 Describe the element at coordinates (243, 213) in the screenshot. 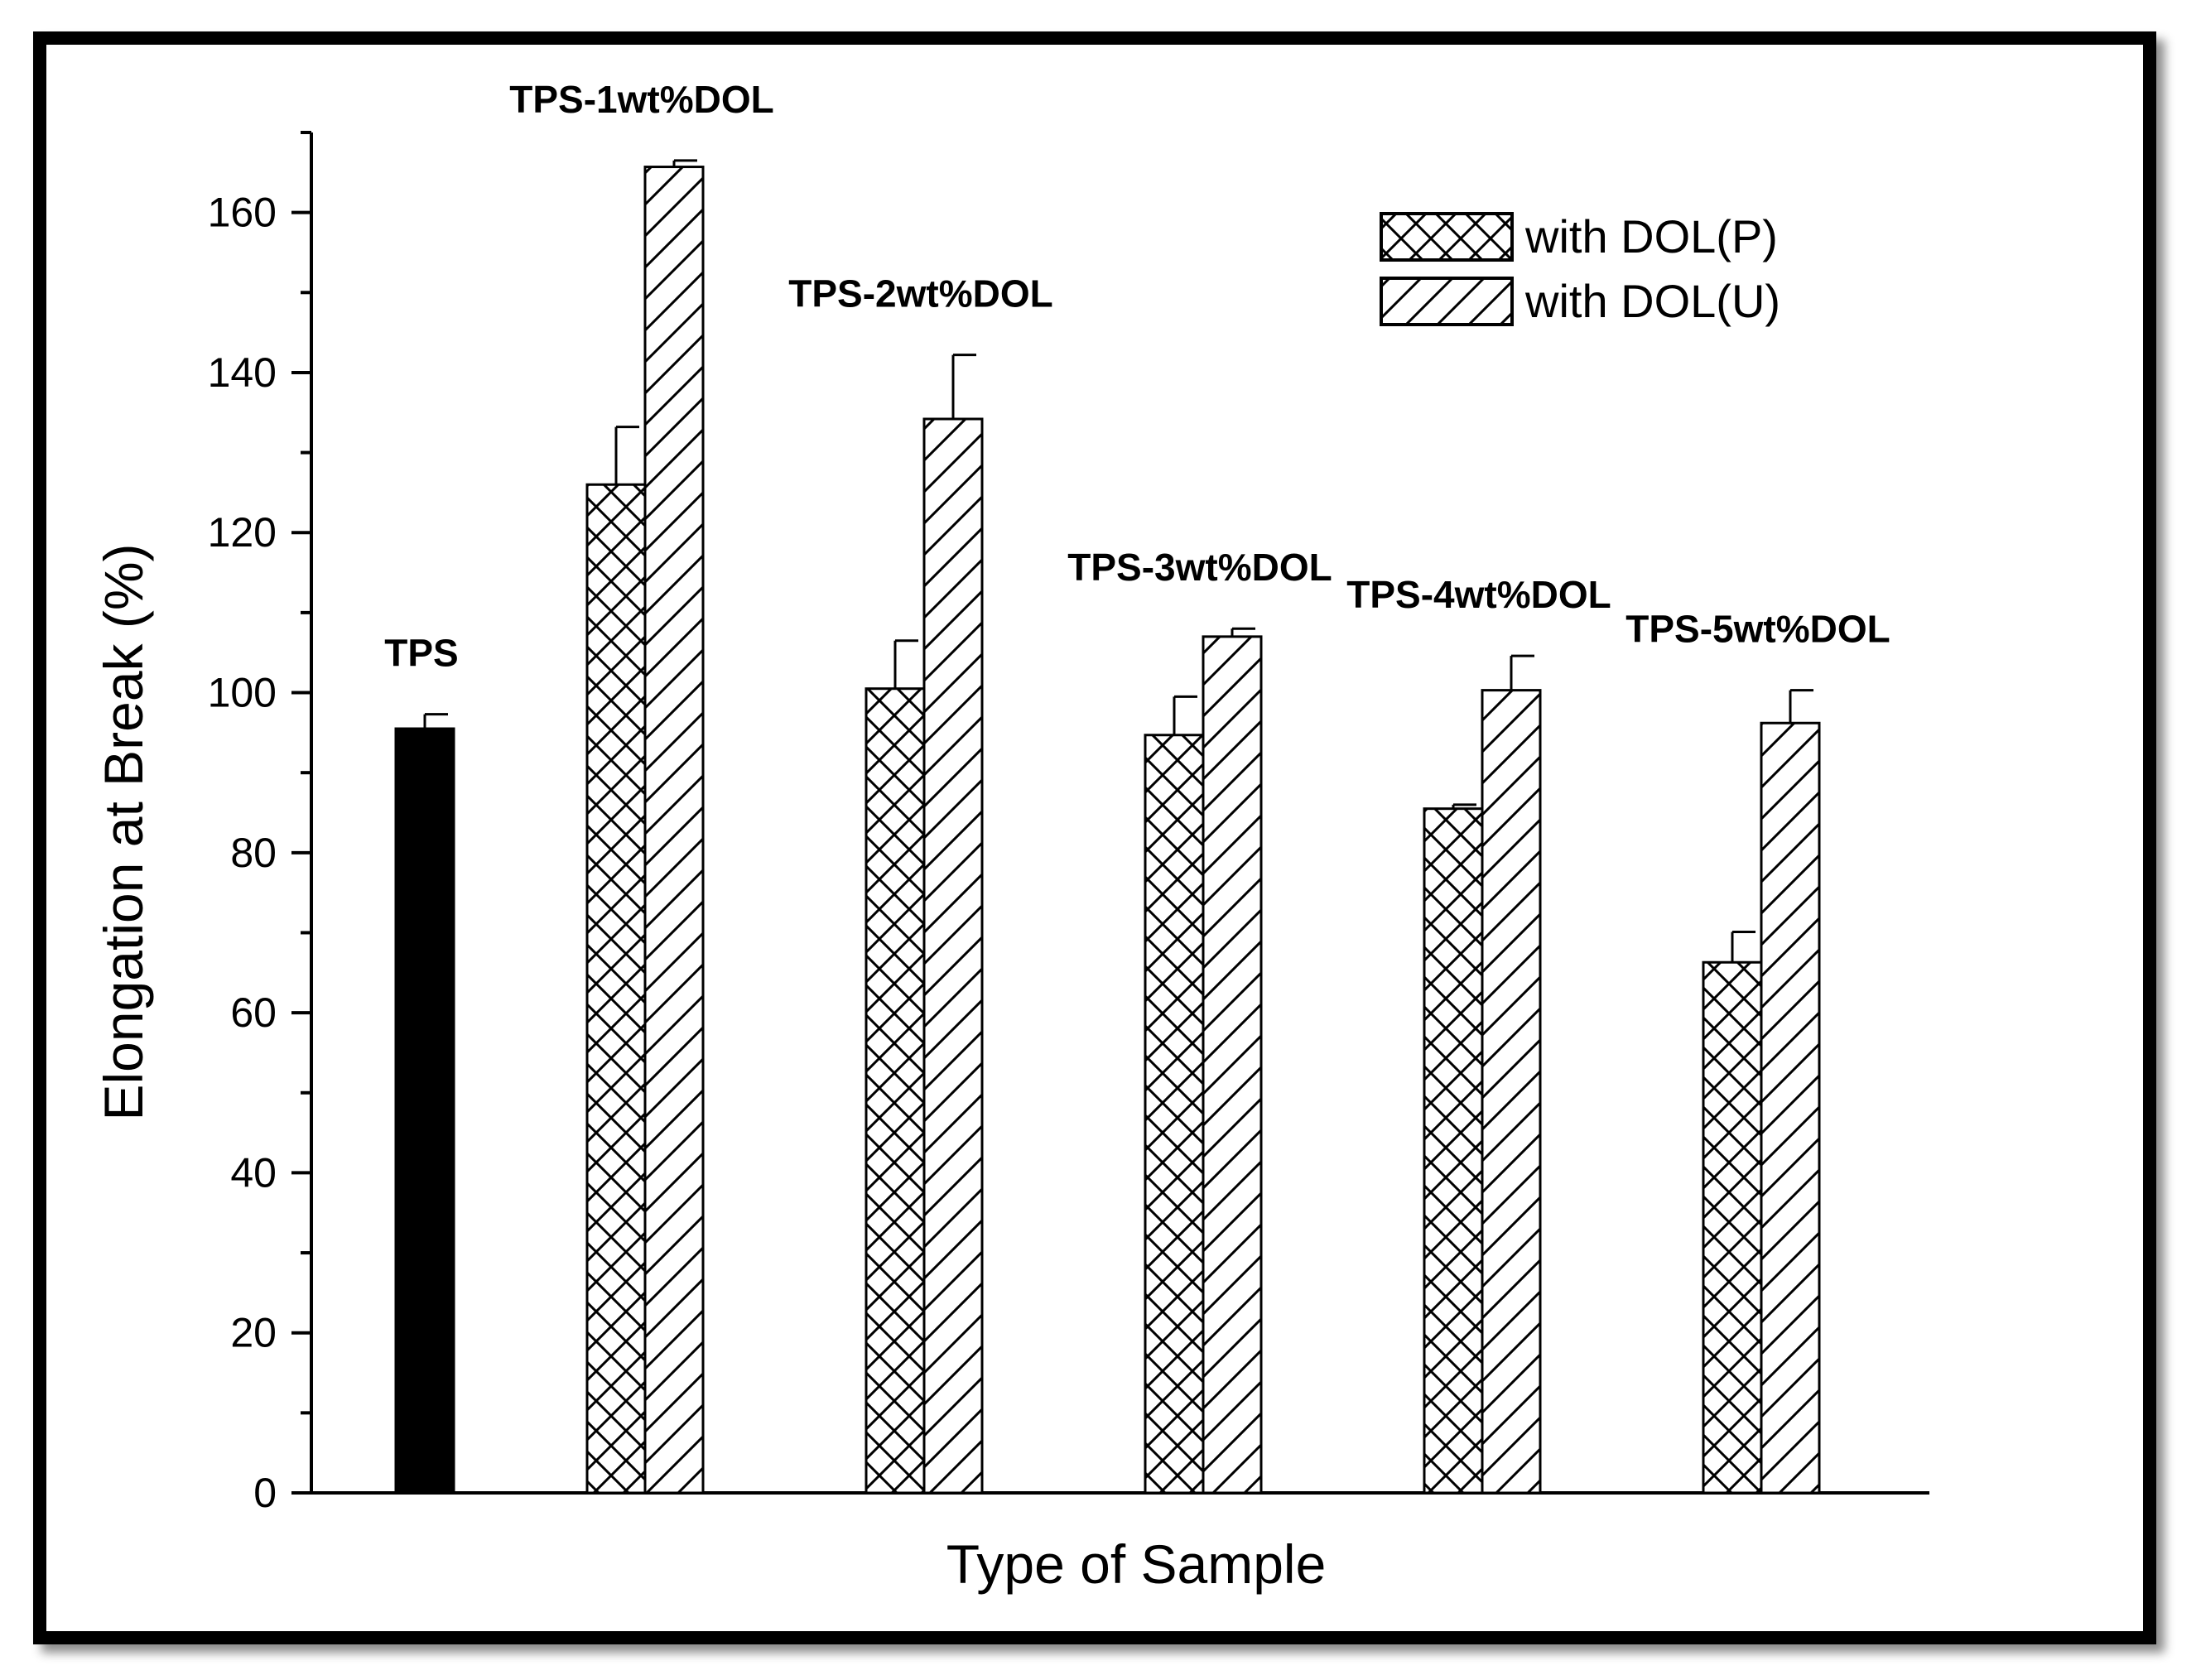

I see `y-tick-label: 160` at that location.